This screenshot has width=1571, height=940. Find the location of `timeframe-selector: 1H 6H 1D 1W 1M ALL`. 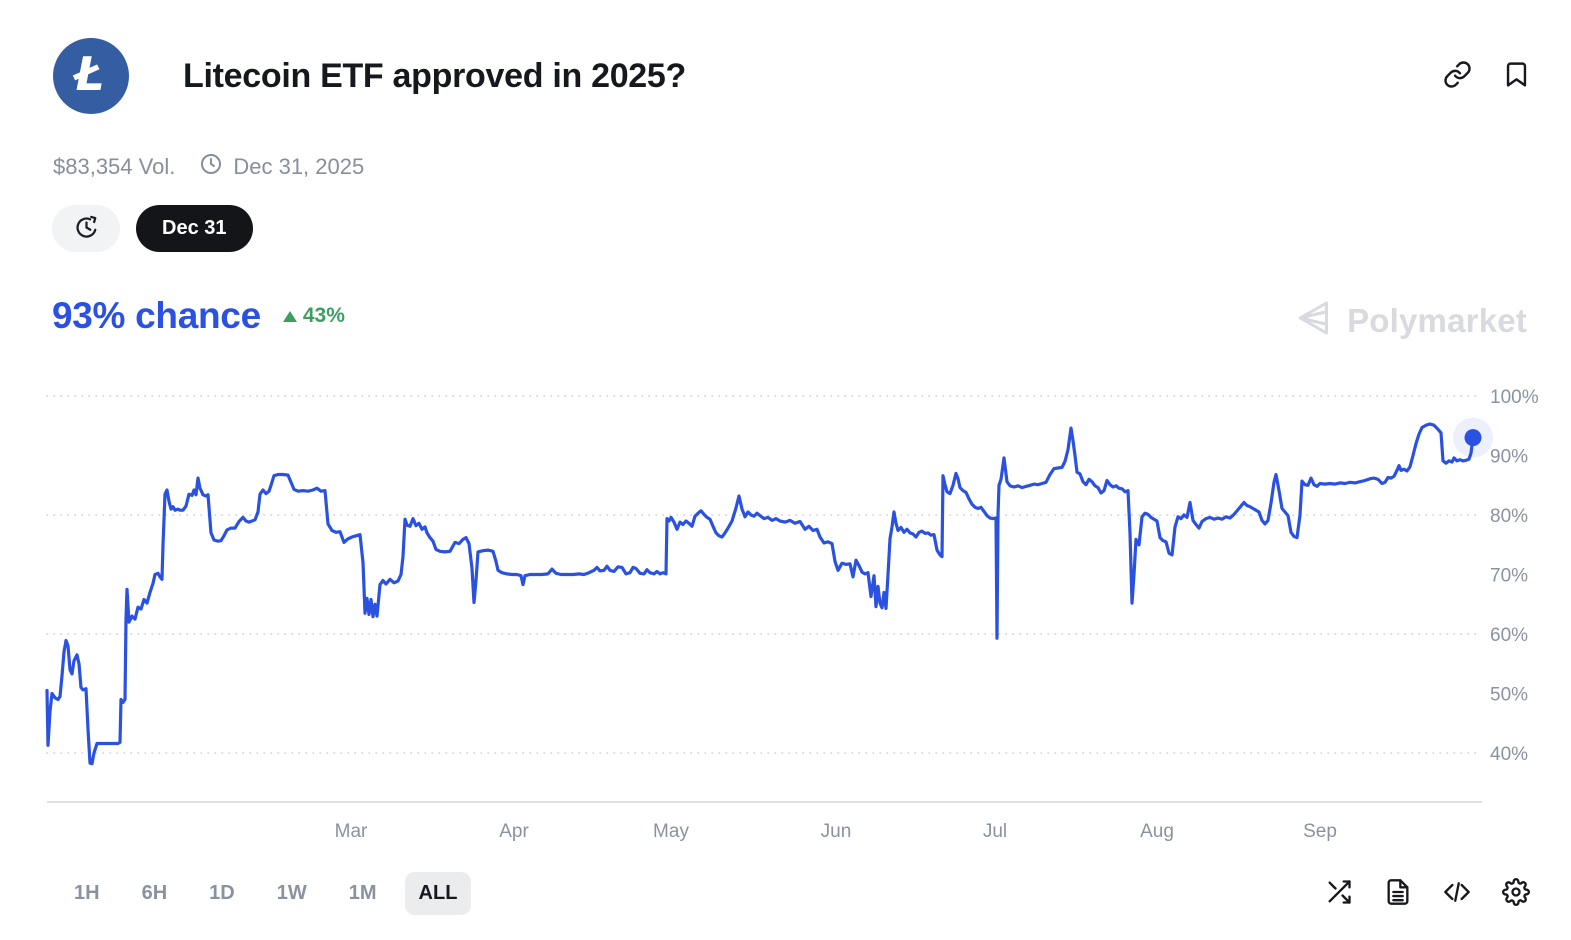

timeframe-selector: 1H 6H 1D 1W 1M ALL is located at coordinates (266, 893).